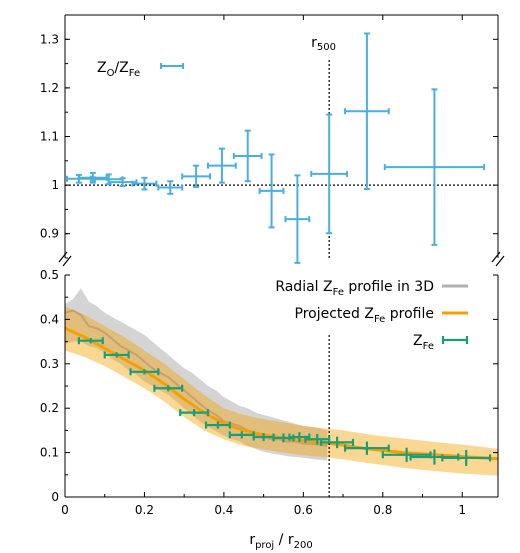 This screenshot has width=520, height=553. What do you see at coordinates (121, 68) in the screenshot?
I see `legend-slash: /Z` at bounding box center [121, 68].